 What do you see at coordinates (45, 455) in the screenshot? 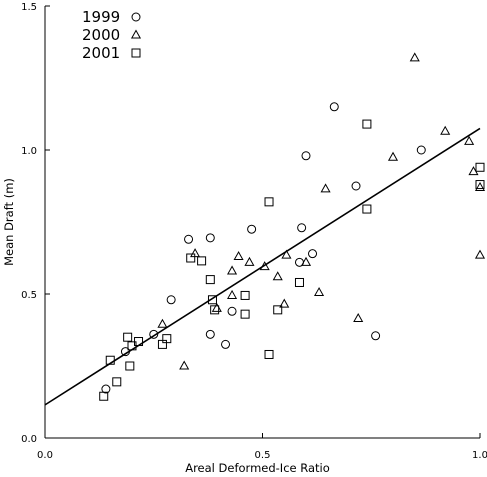
I see `x-tick-label: 0.0` at bounding box center [45, 455].